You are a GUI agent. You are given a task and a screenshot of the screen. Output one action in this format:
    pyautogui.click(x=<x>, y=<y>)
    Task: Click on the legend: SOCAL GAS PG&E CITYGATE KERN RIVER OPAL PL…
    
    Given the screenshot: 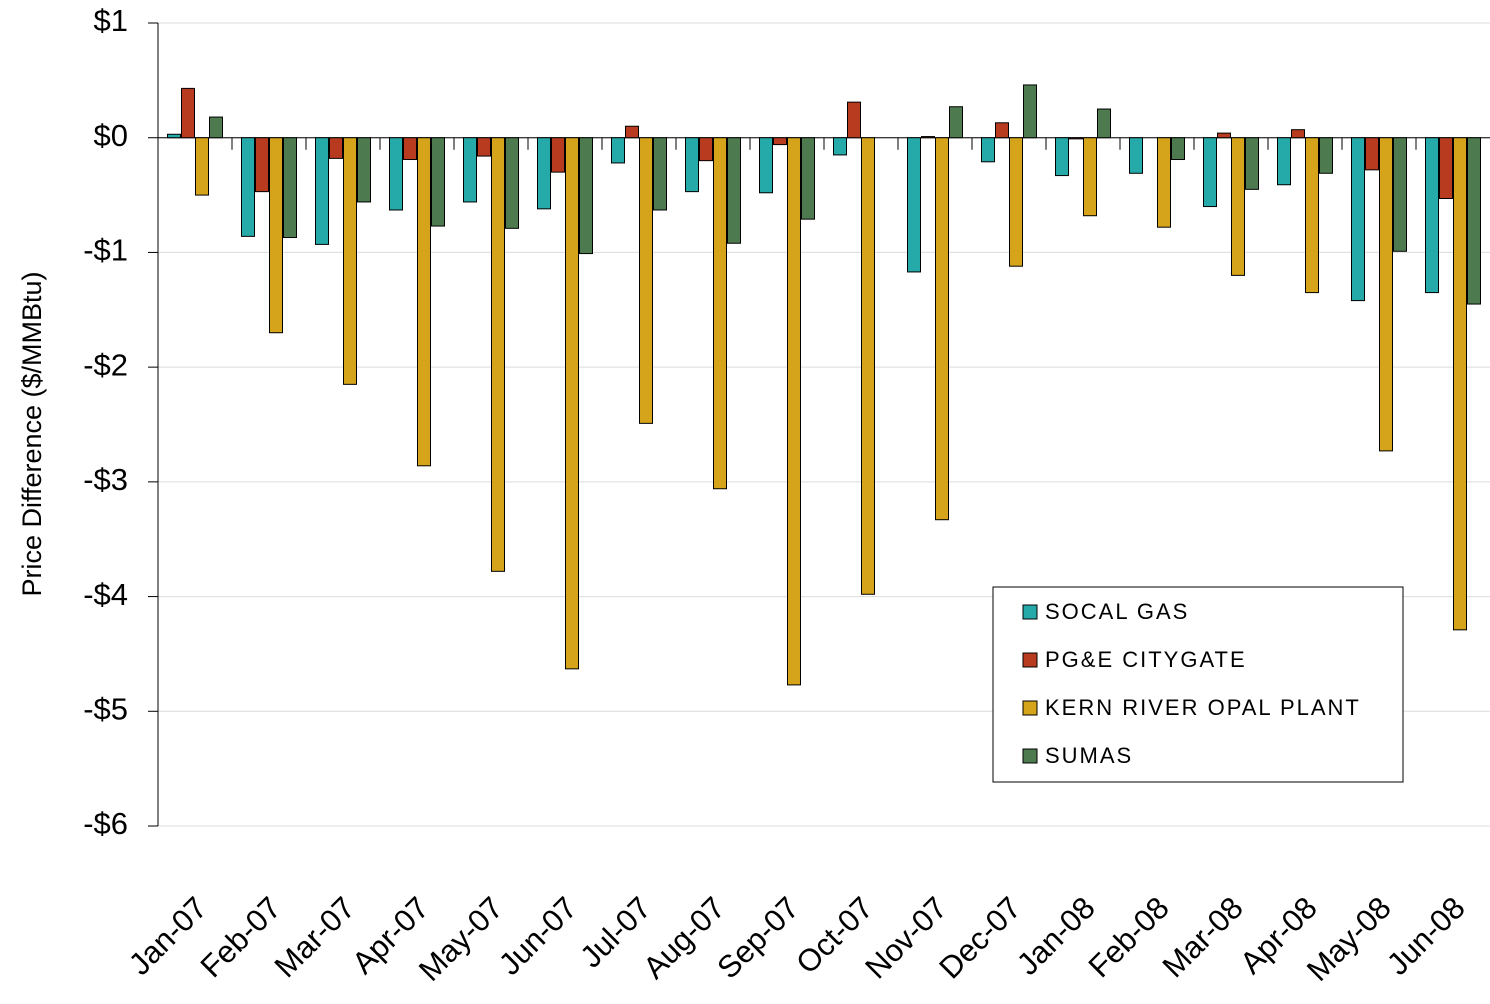 What is the action you would take?
    pyautogui.click(x=1198, y=684)
    